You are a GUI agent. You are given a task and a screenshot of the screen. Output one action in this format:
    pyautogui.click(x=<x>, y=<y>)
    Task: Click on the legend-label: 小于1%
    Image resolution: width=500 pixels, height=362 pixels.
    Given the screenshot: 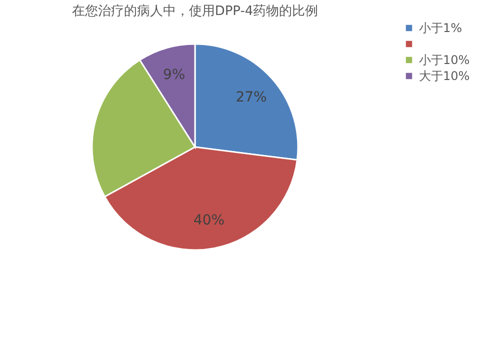 What is the action you would take?
    pyautogui.click(x=440, y=28)
    